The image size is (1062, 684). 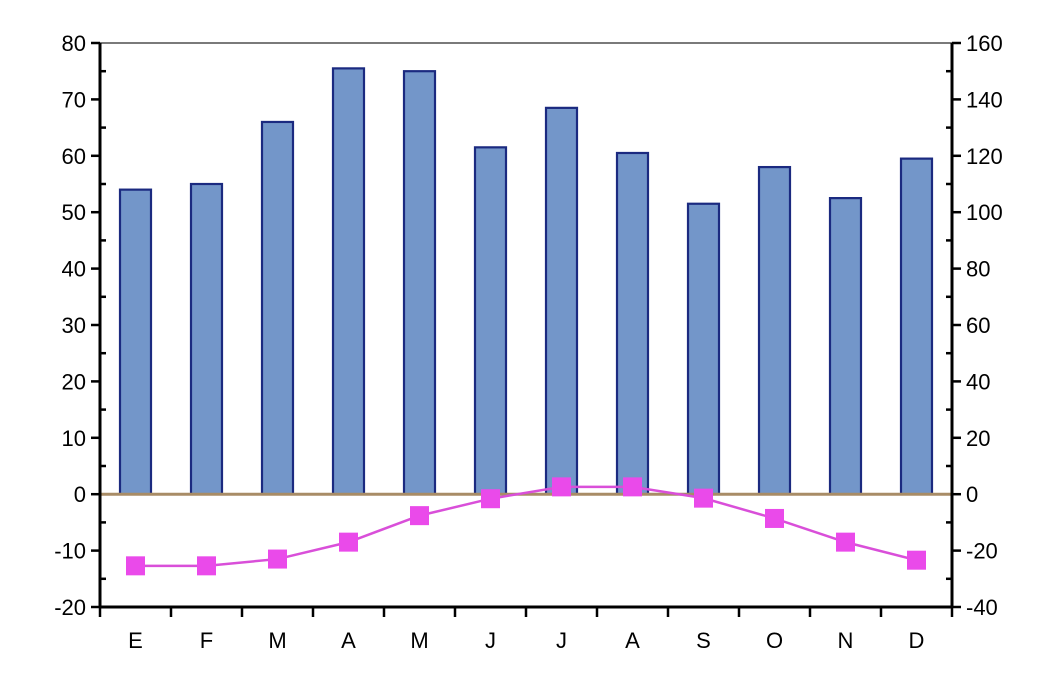 I want to click on left-tick-label-3: 50, so click(x=74, y=212).